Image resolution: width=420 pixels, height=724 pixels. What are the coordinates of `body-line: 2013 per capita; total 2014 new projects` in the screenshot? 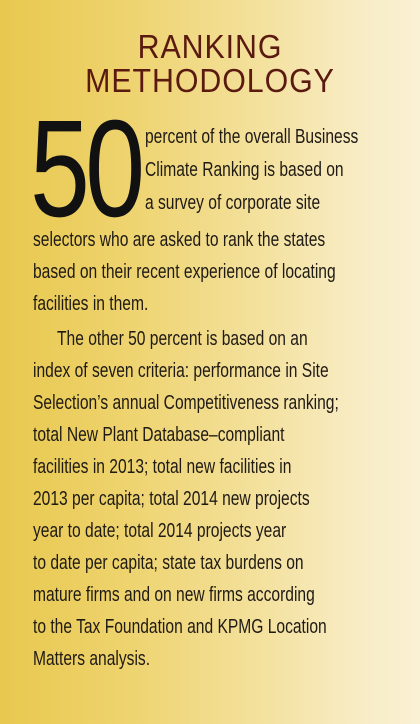 It's located at (171, 499).